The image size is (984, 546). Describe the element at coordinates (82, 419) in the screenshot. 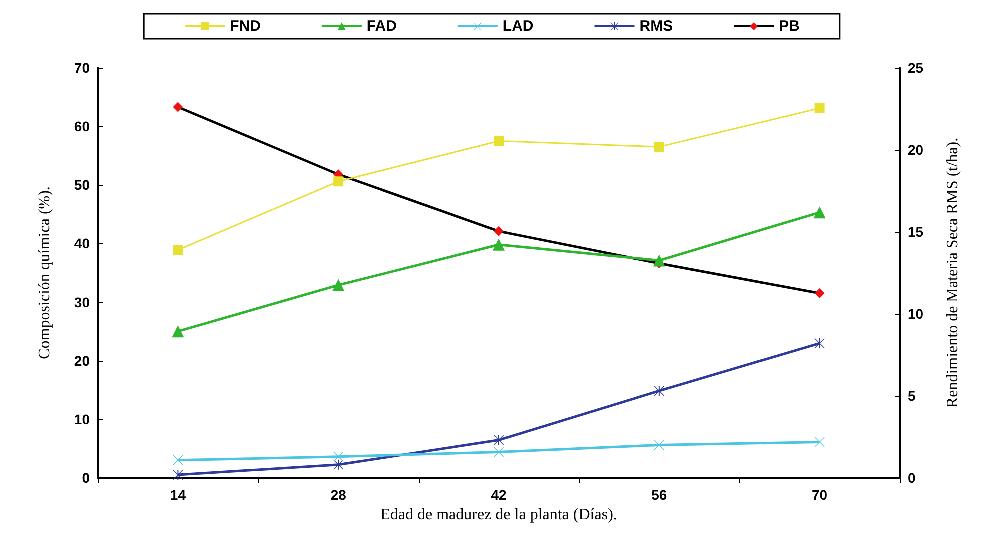

I see `y-tick-label: 10` at that location.